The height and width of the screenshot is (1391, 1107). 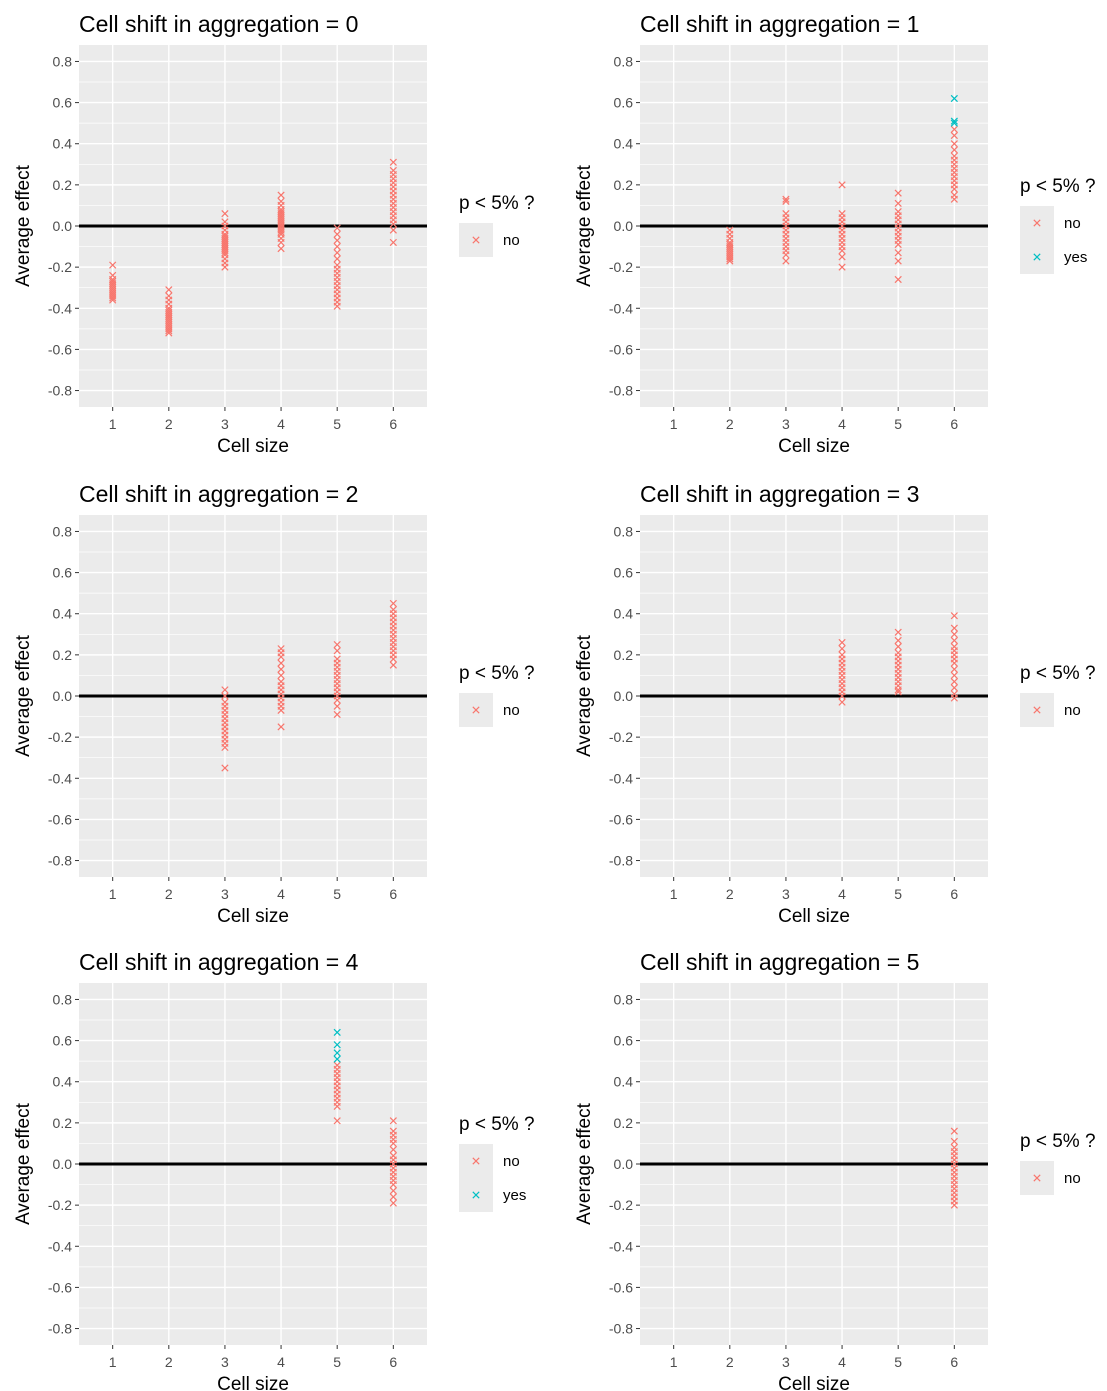 What do you see at coordinates (497, 1163) in the screenshot?
I see `legend: p < 5% ? no yes` at bounding box center [497, 1163].